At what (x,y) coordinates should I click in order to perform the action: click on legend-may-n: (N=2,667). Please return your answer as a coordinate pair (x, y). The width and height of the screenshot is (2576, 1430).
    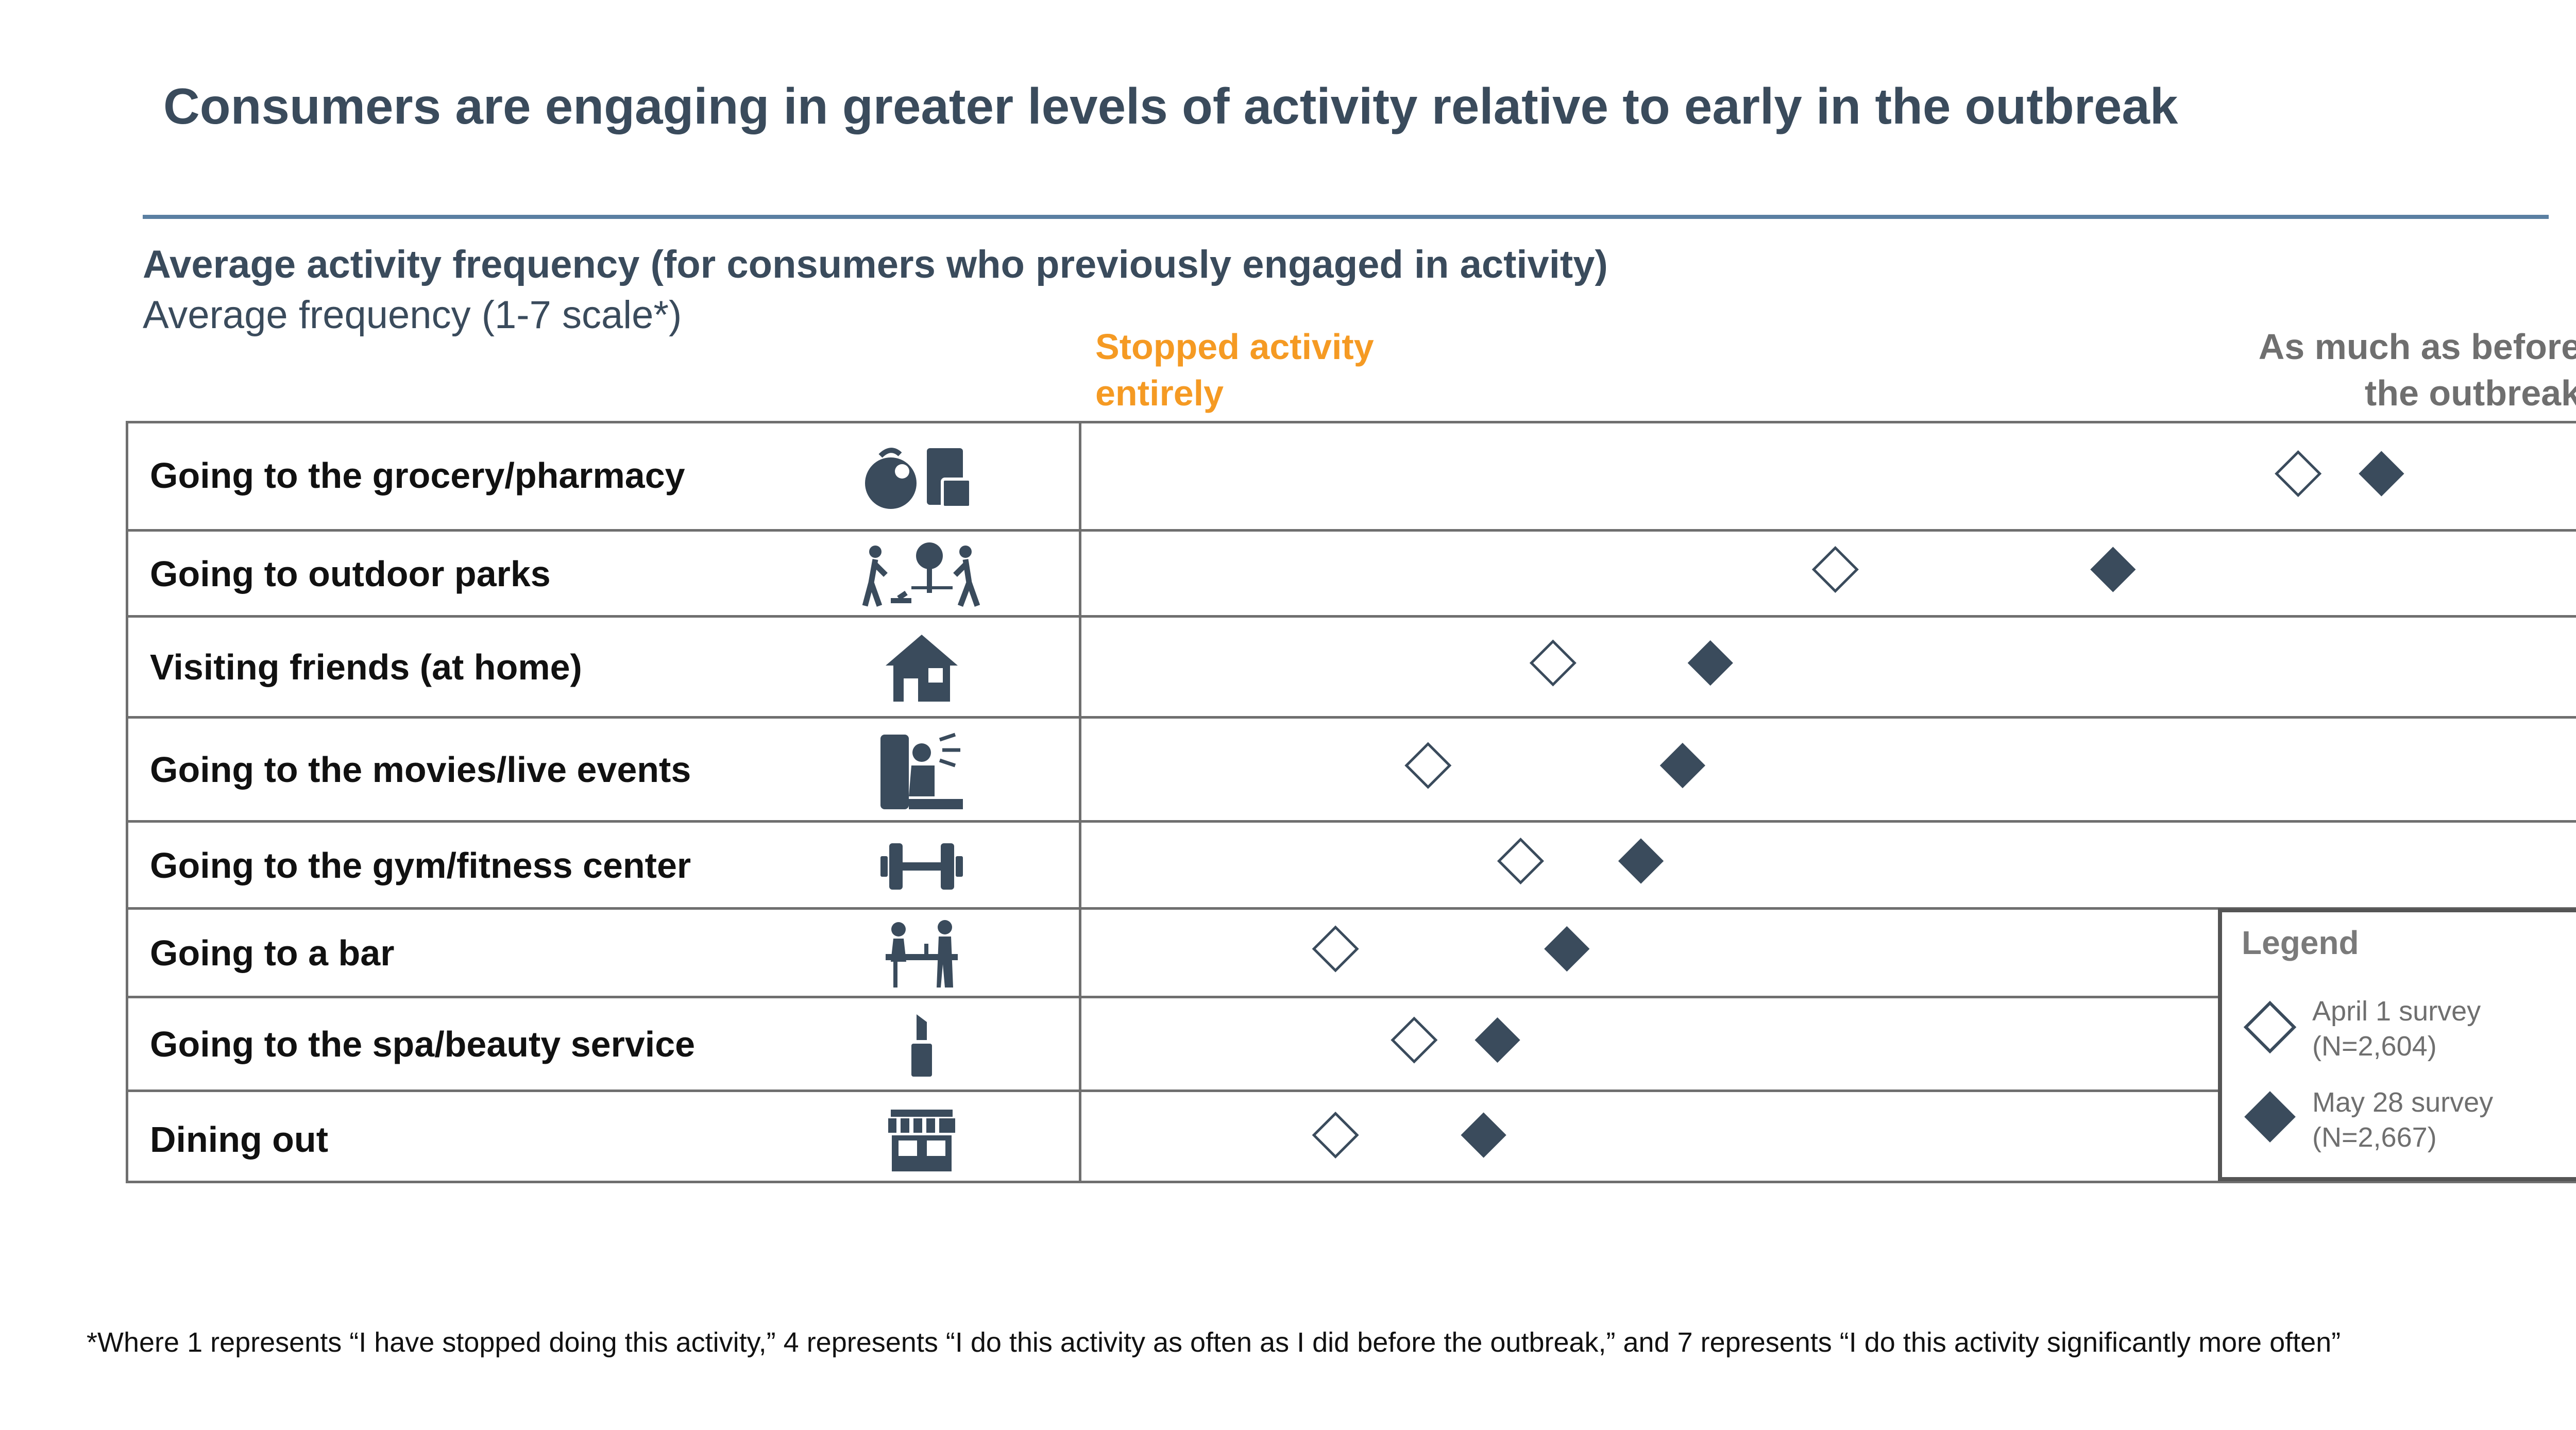
    Looking at the image, I should click on (2374, 1137).